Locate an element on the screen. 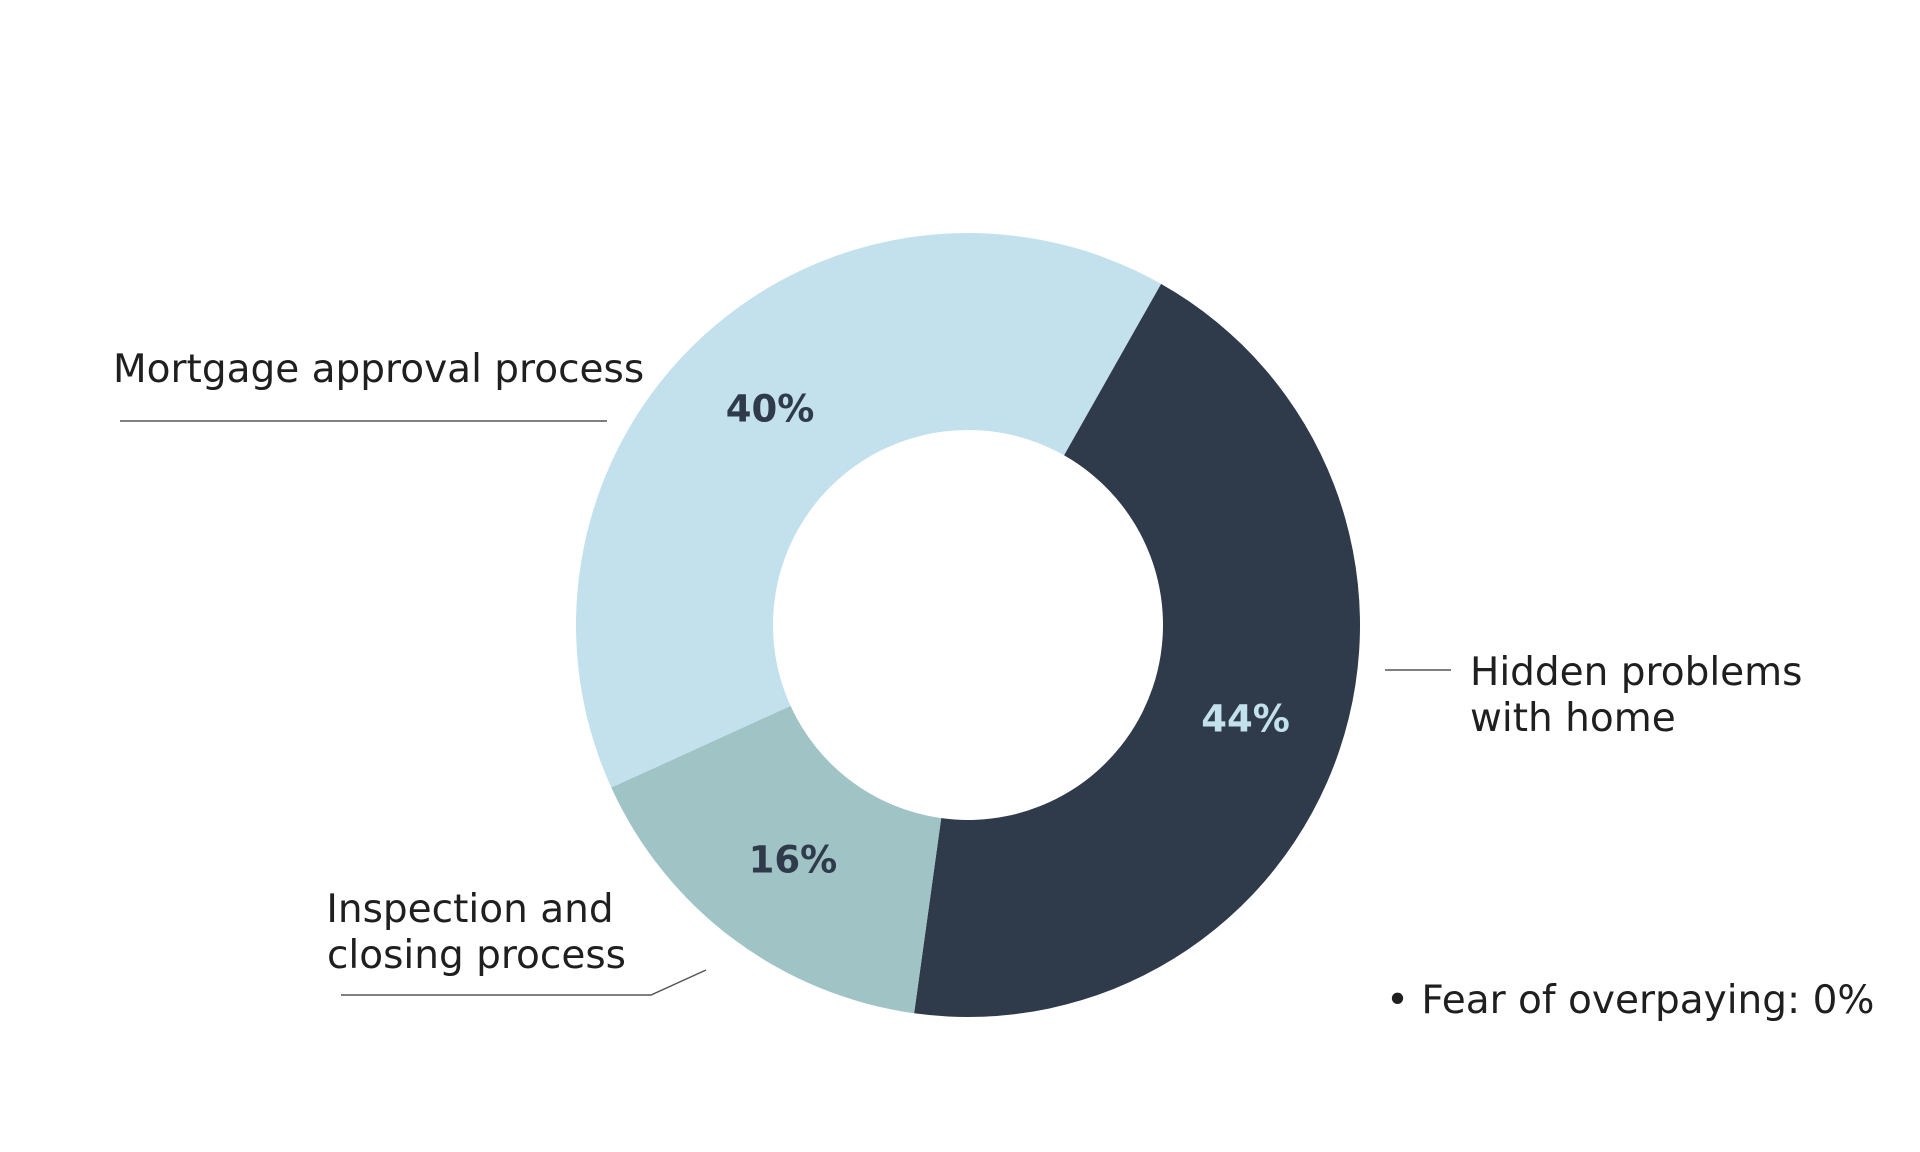 The image size is (1920, 1152). label-inspection-closing: Inspection and closing process is located at coordinates (476, 932).